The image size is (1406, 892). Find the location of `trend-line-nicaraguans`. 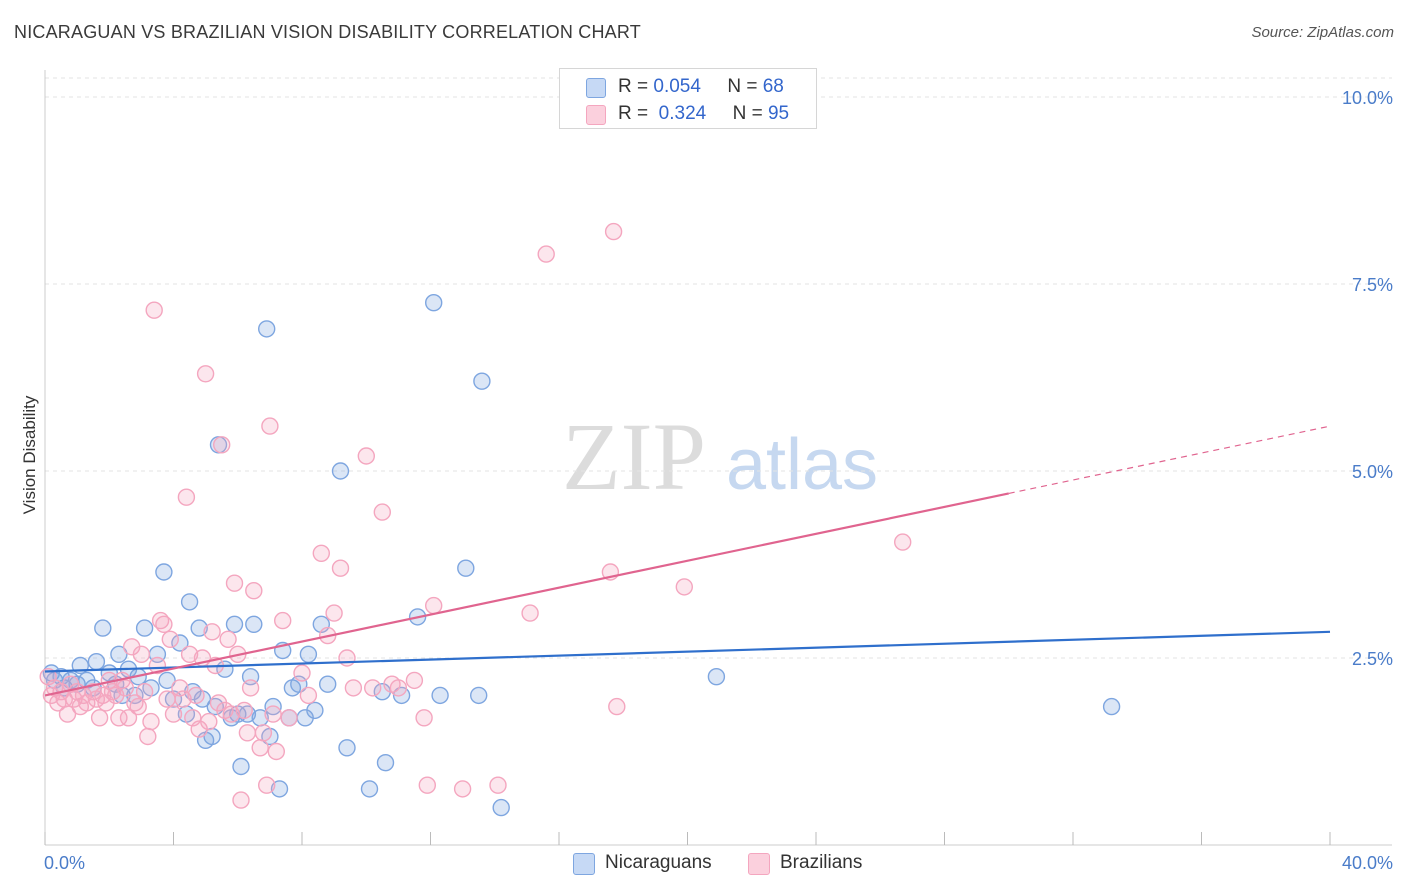

trend-line-nicaraguans is located at coordinates (687, 651).